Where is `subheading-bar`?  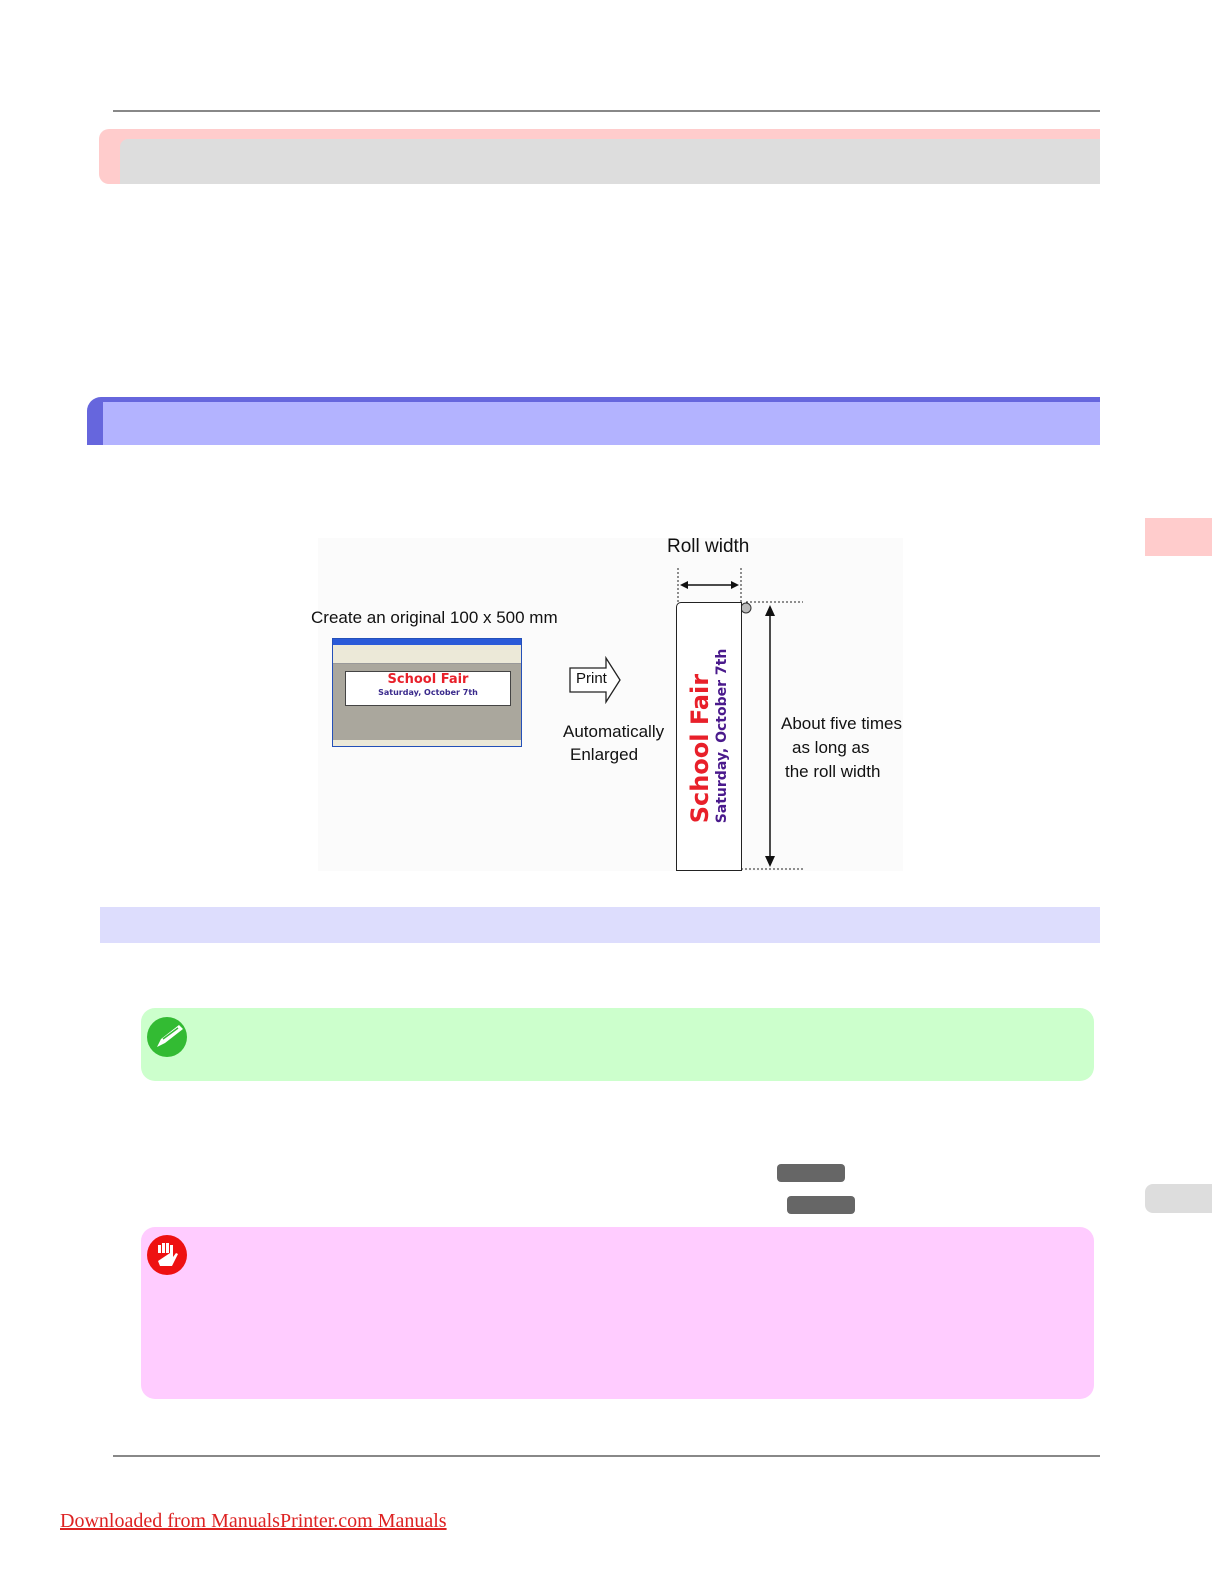
subheading-bar is located at coordinates (600, 925).